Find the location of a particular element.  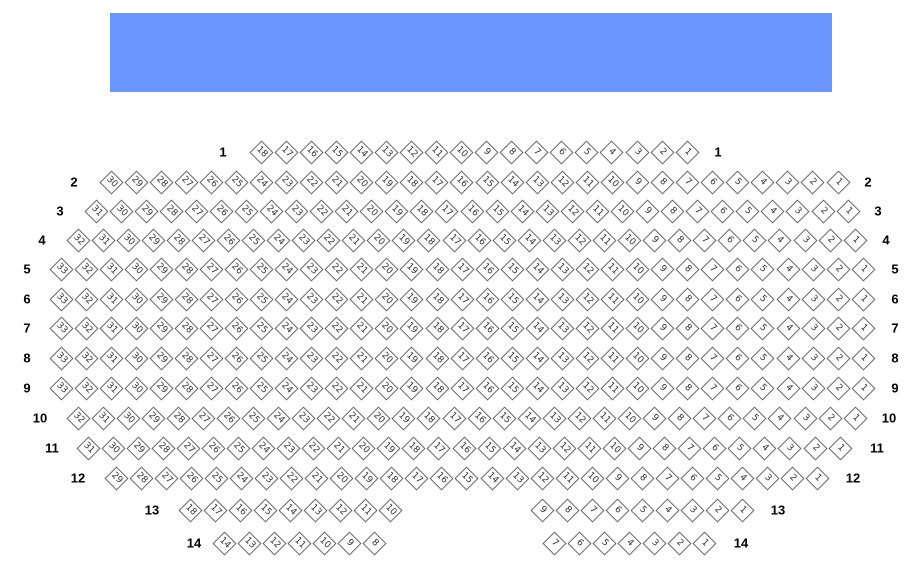

seat: 20 is located at coordinates (371, 211).